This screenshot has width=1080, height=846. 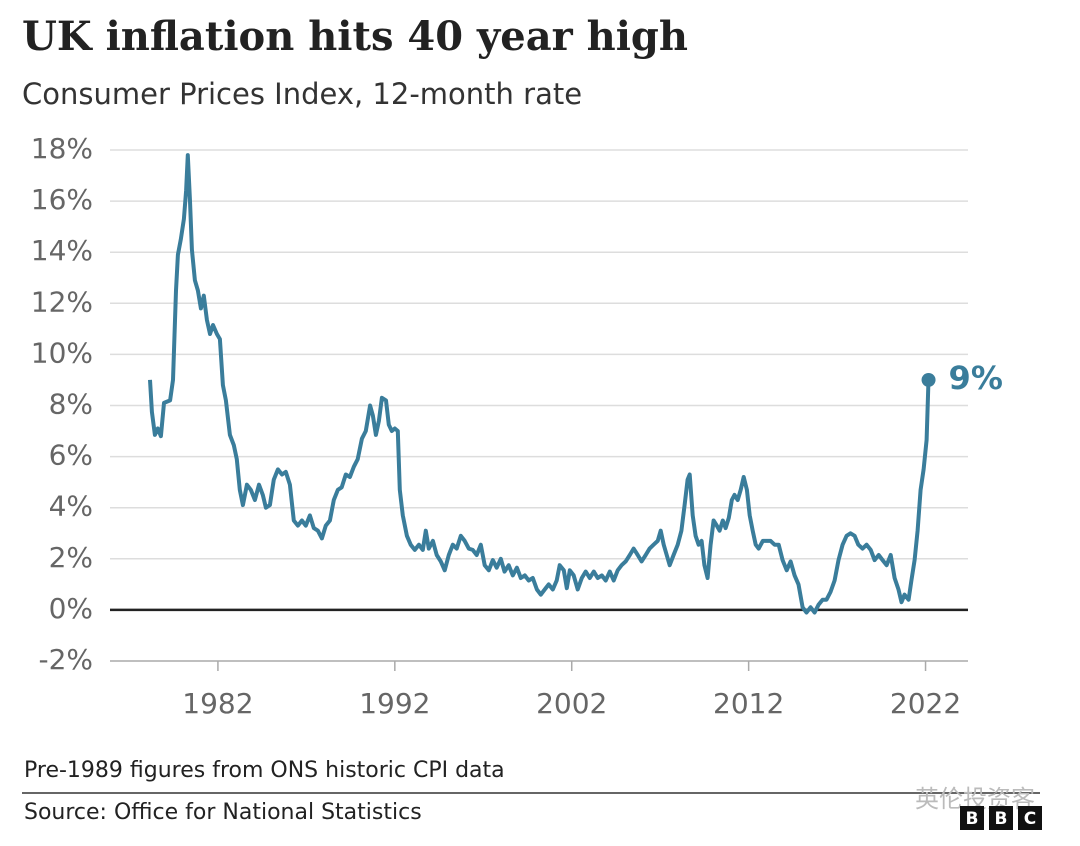 I want to click on brand-logo: B B C, so click(x=1001, y=818).